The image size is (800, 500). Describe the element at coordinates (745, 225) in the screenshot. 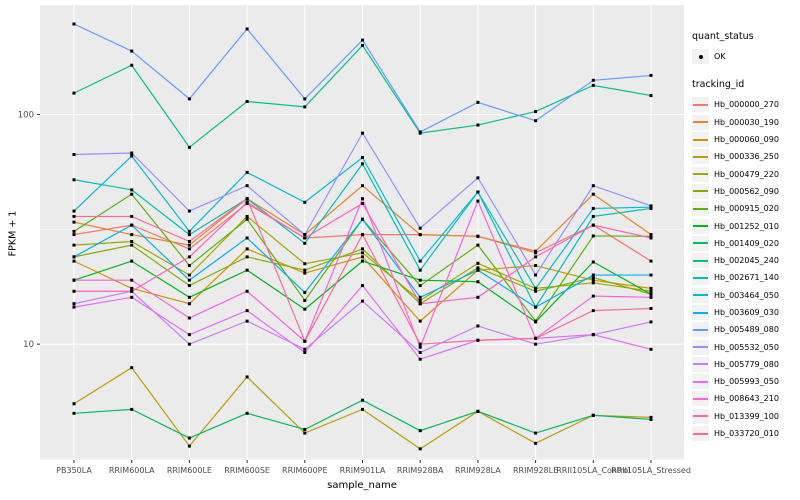

I see `legend-item-Hb_001252_010: Hb_001252_010` at that location.